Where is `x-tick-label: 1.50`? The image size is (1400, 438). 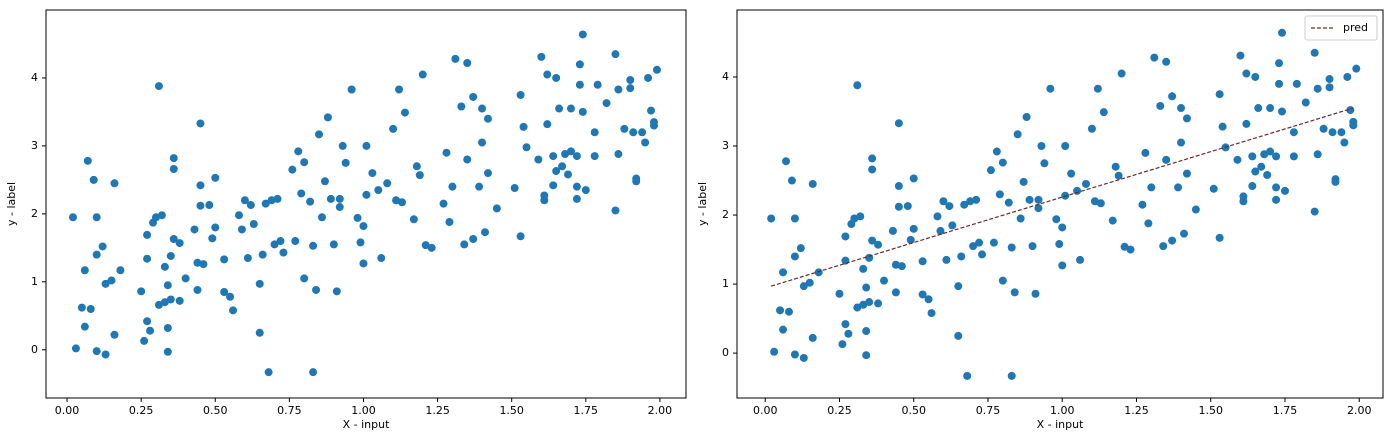 x-tick-label: 1.50 is located at coordinates (511, 410).